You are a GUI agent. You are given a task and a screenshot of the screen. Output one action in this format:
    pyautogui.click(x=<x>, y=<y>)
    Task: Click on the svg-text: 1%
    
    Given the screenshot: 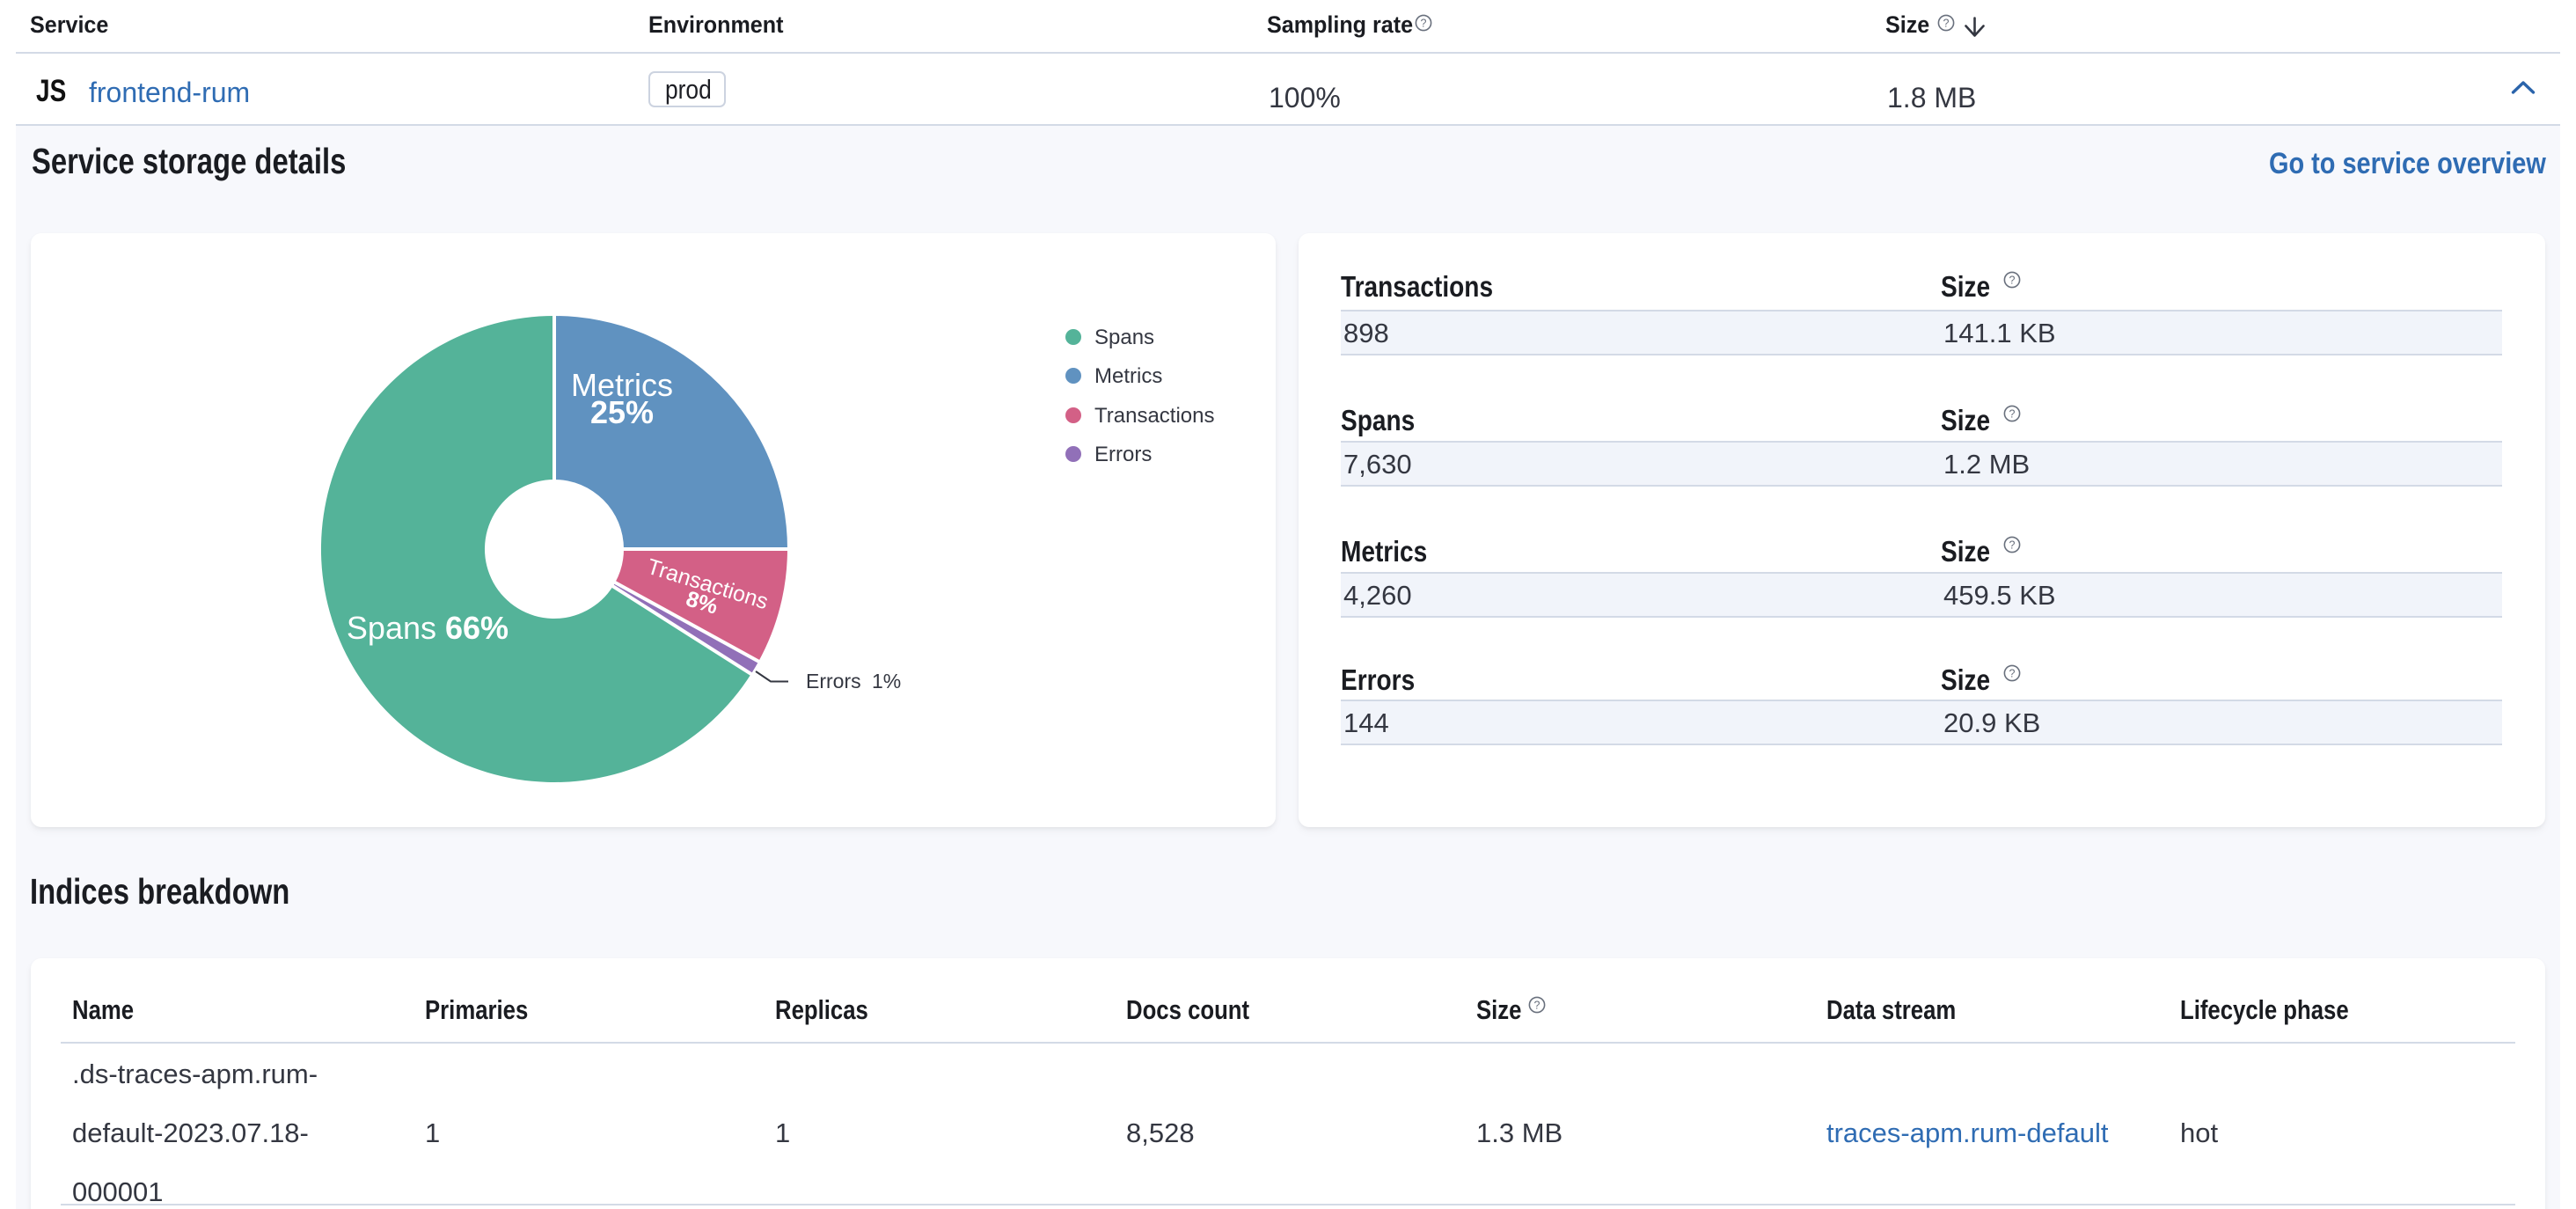 What is the action you would take?
    pyautogui.click(x=886, y=681)
    